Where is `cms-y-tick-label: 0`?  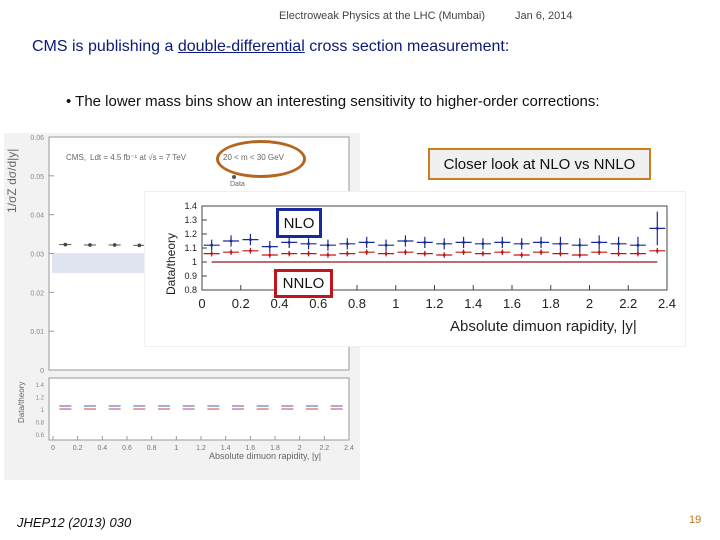
cms-y-tick-label: 0 is located at coordinates (42, 371).